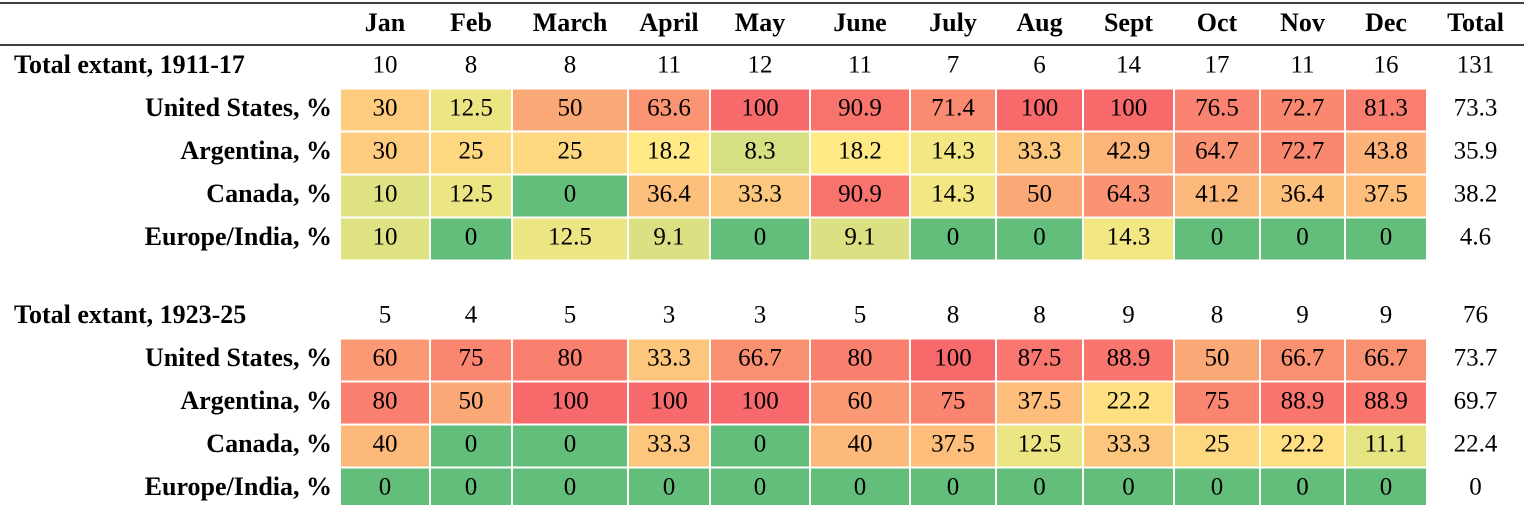  I want to click on cell-value: 72.7, so click(1303, 151).